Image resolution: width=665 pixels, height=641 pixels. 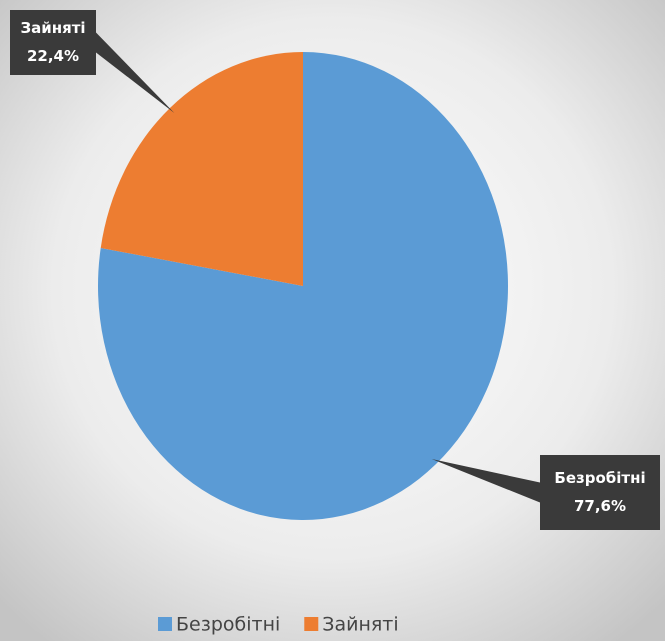 I want to click on legend-label: Безробітні, so click(x=228, y=625).